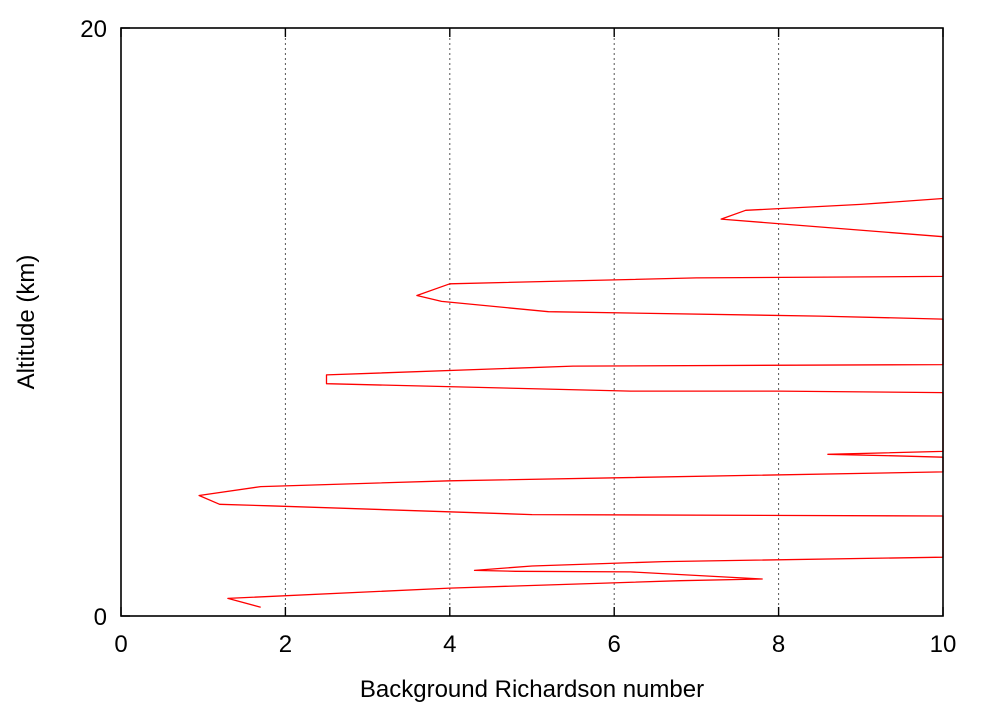 The height and width of the screenshot is (706, 1008). Describe the element at coordinates (100, 617) in the screenshot. I see `y-tick-label: 0` at that location.